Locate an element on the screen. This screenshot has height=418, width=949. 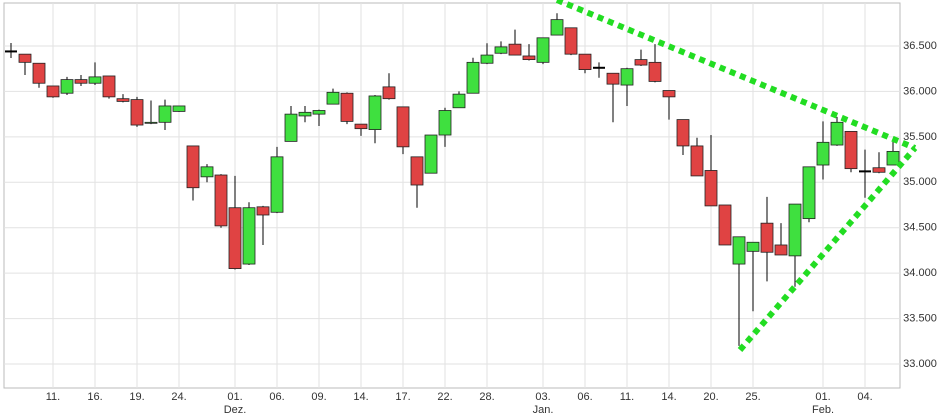
trend-line-upper is located at coordinates (736, 75).